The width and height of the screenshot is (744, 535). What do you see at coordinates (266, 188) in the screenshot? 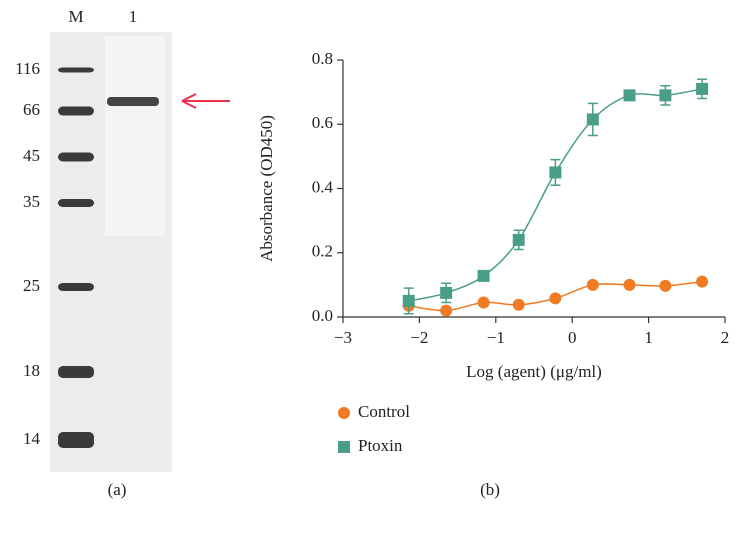
I see `y-axis-label: Absorbance (OD450)` at bounding box center [266, 188].